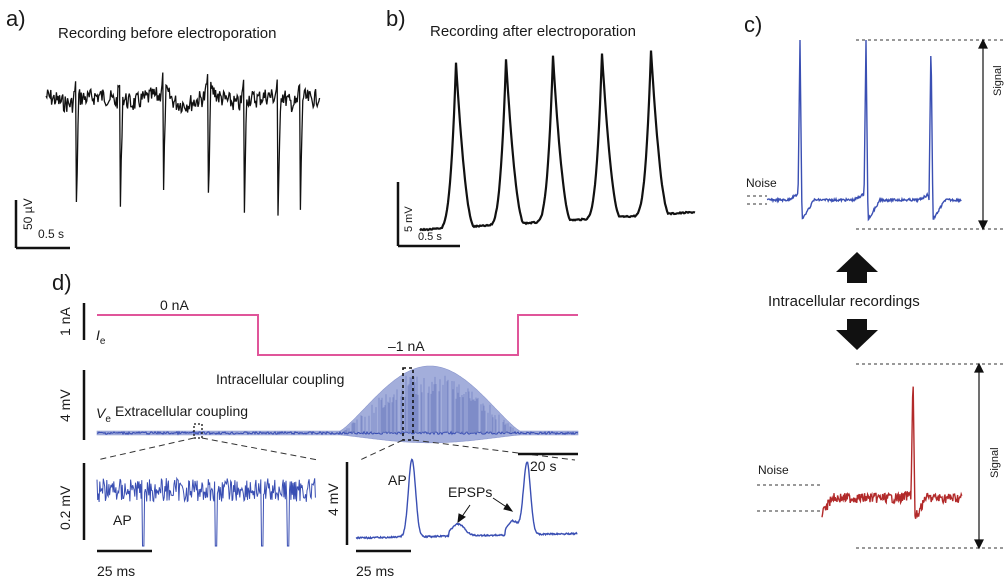 This screenshot has width=1005, height=580. I want to click on panel-b-trace, so click(557, 141).